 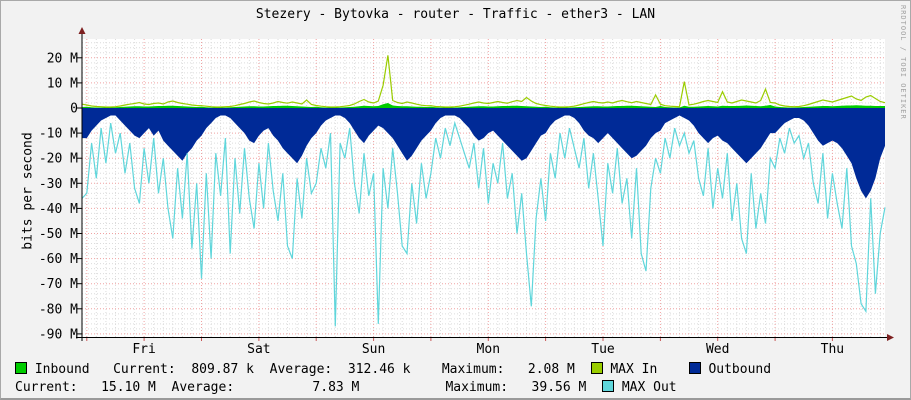 What do you see at coordinates (58, 134) in the screenshot?
I see `y-tick-label: -10 M` at bounding box center [58, 134].